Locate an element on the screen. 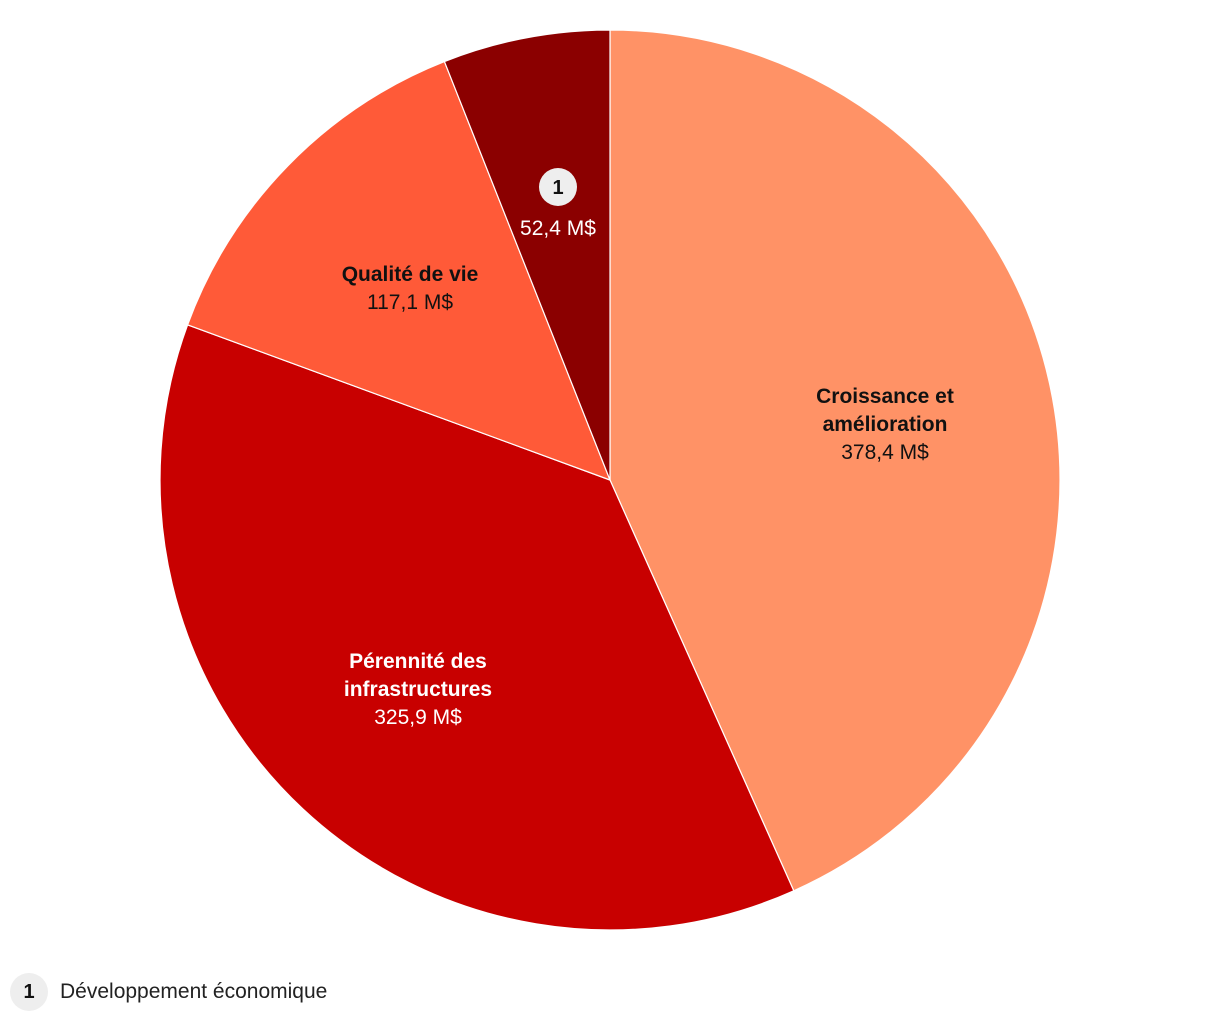 The height and width of the screenshot is (1020, 1220). slice-label-value: 52,4 M$ is located at coordinates (558, 228).